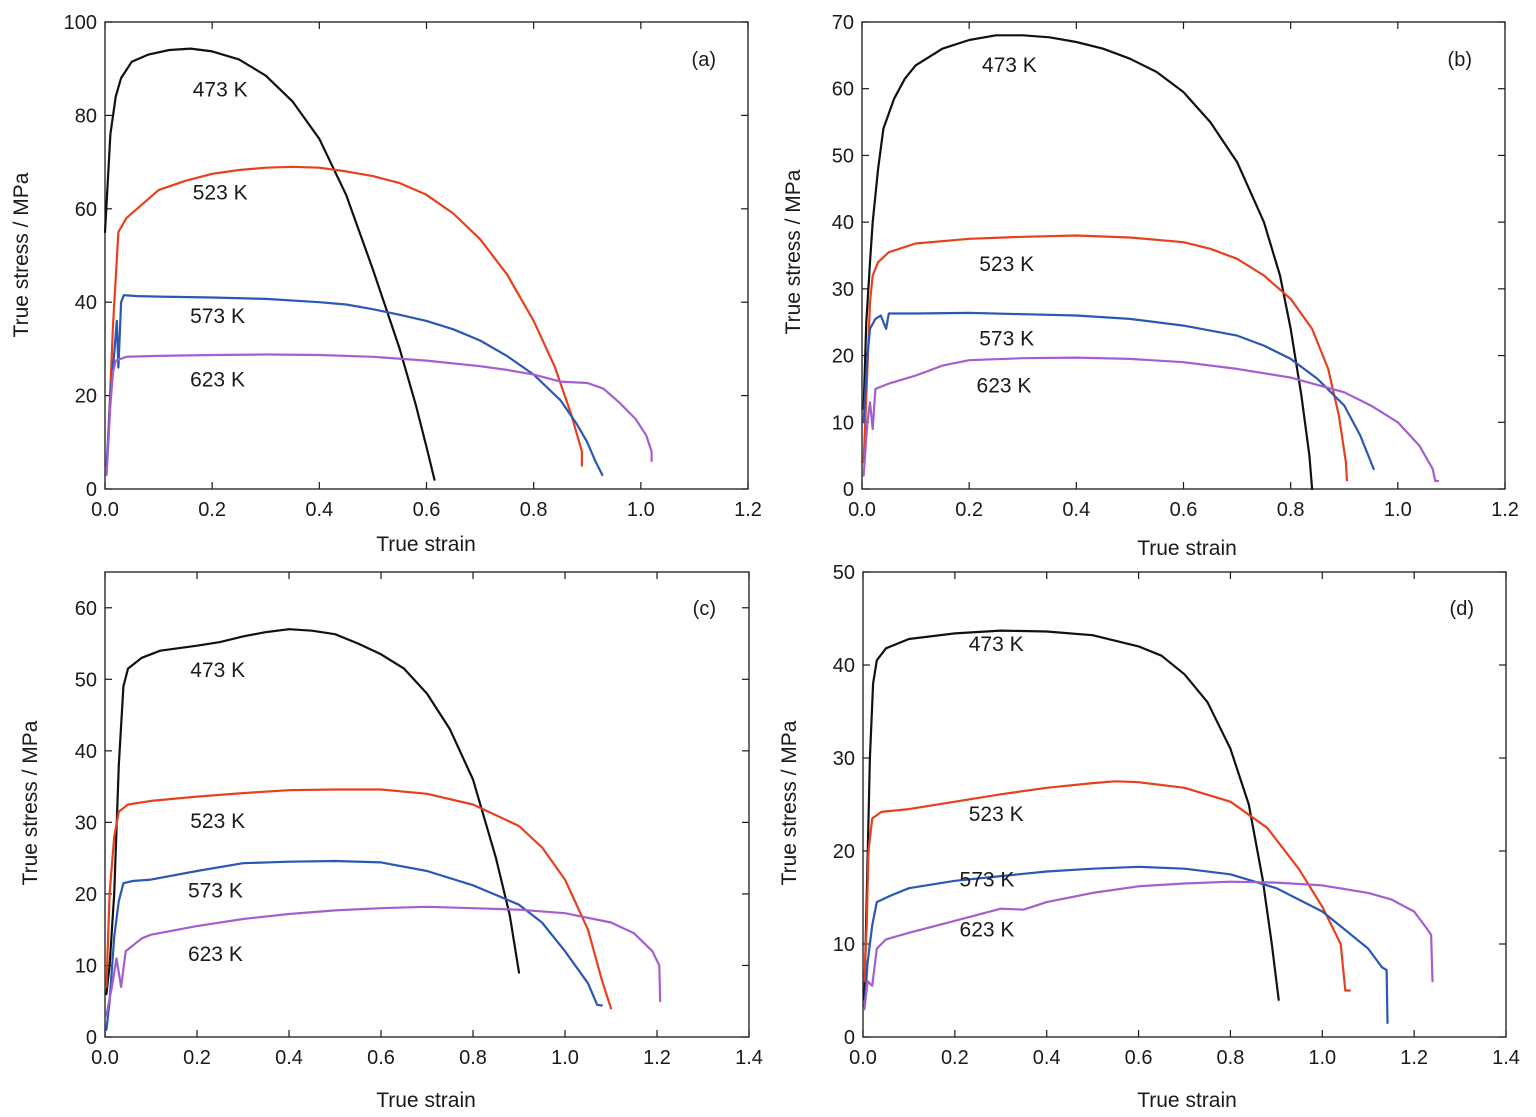 This screenshot has width=1536, height=1117. Describe the element at coordinates (843, 23) in the screenshot. I see `y-tick-label: 70` at that location.